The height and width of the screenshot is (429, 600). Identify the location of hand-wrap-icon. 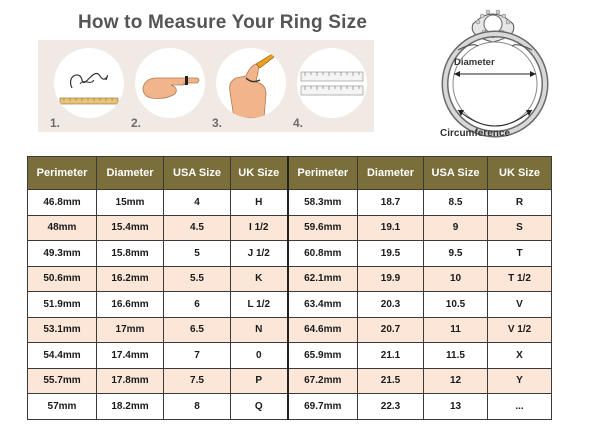
(171, 87).